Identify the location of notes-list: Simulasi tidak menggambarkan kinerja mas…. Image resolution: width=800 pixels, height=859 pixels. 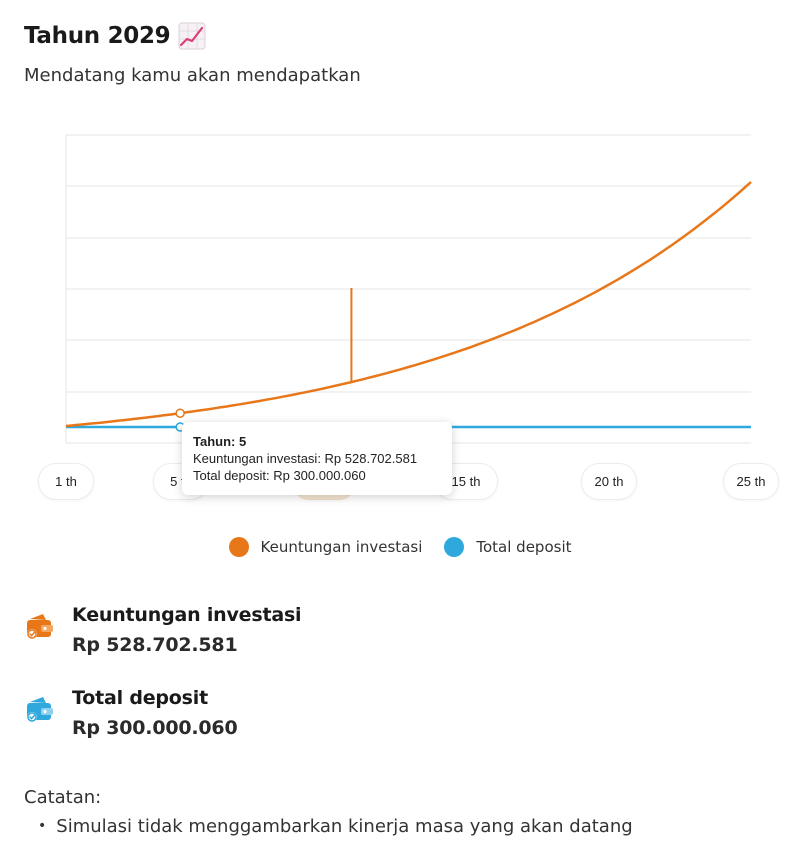
(335, 826).